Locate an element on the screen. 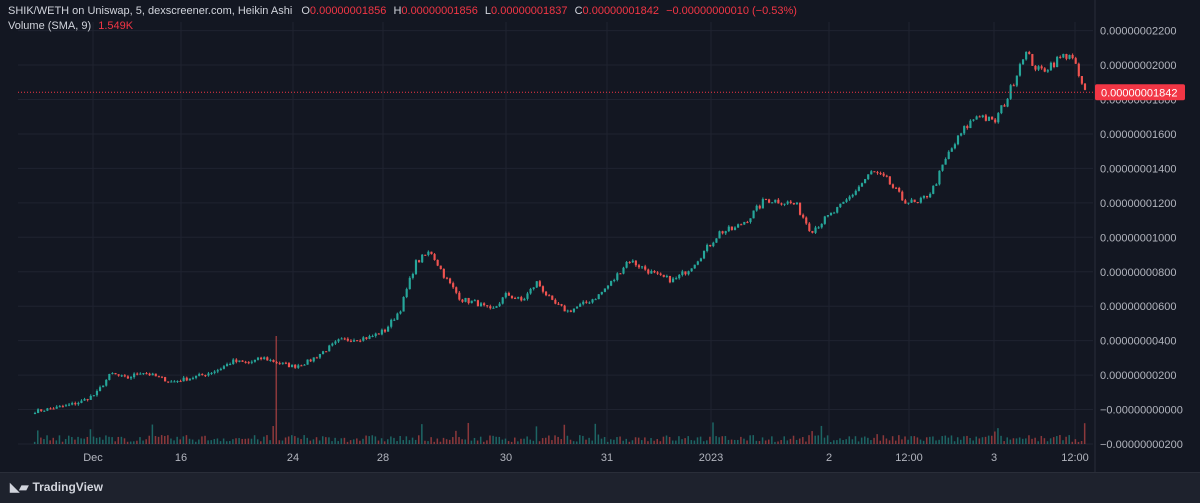 This screenshot has height=503, width=1200. tradingview-brand: ◣▰ TradingView is located at coordinates (56, 487).